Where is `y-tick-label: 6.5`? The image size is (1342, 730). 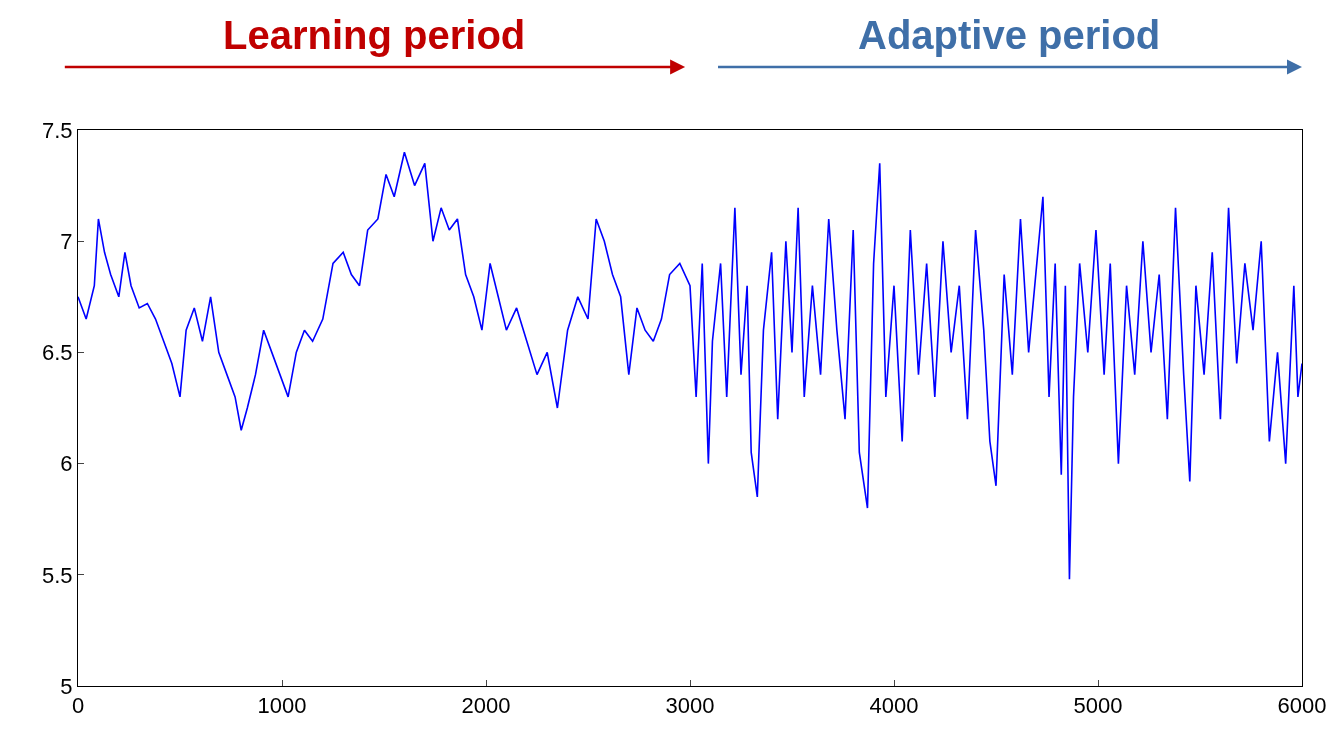
y-tick-label: 6.5 is located at coordinates (57, 353).